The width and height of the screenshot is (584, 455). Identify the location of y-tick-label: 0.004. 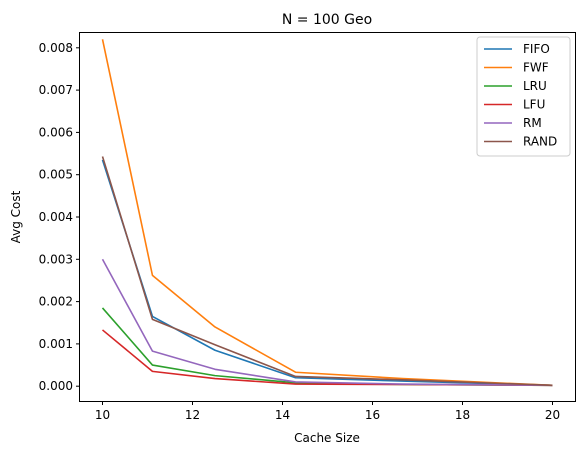
(56, 217).